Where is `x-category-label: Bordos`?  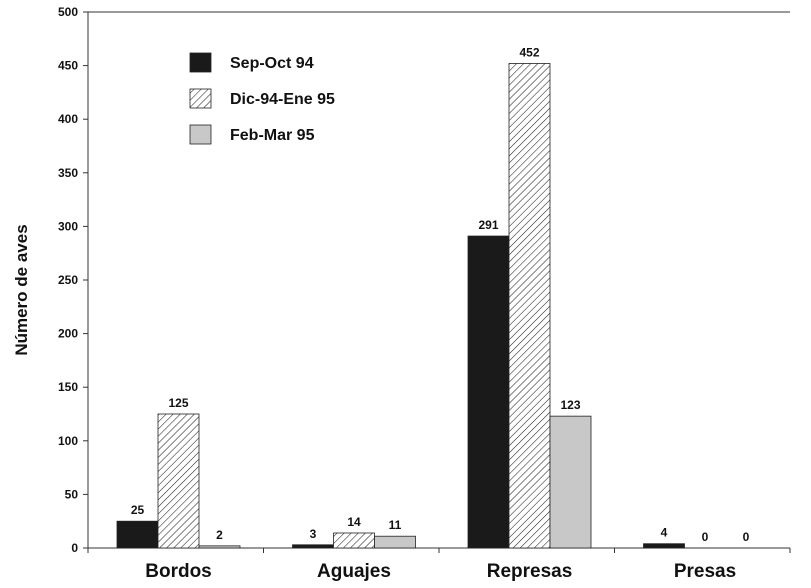
x-category-label: Bordos is located at coordinates (178, 571).